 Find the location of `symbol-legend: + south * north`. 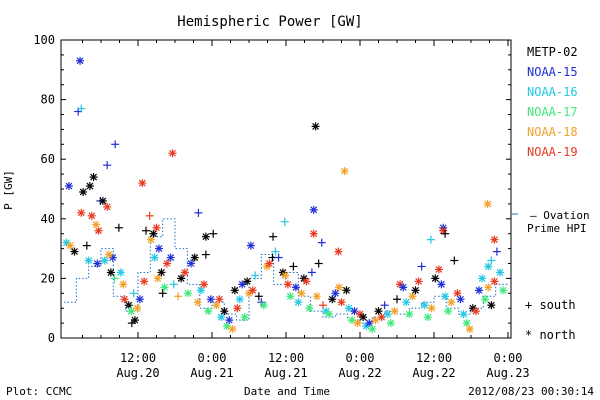

symbol-legend: + south * north is located at coordinates (550, 320).